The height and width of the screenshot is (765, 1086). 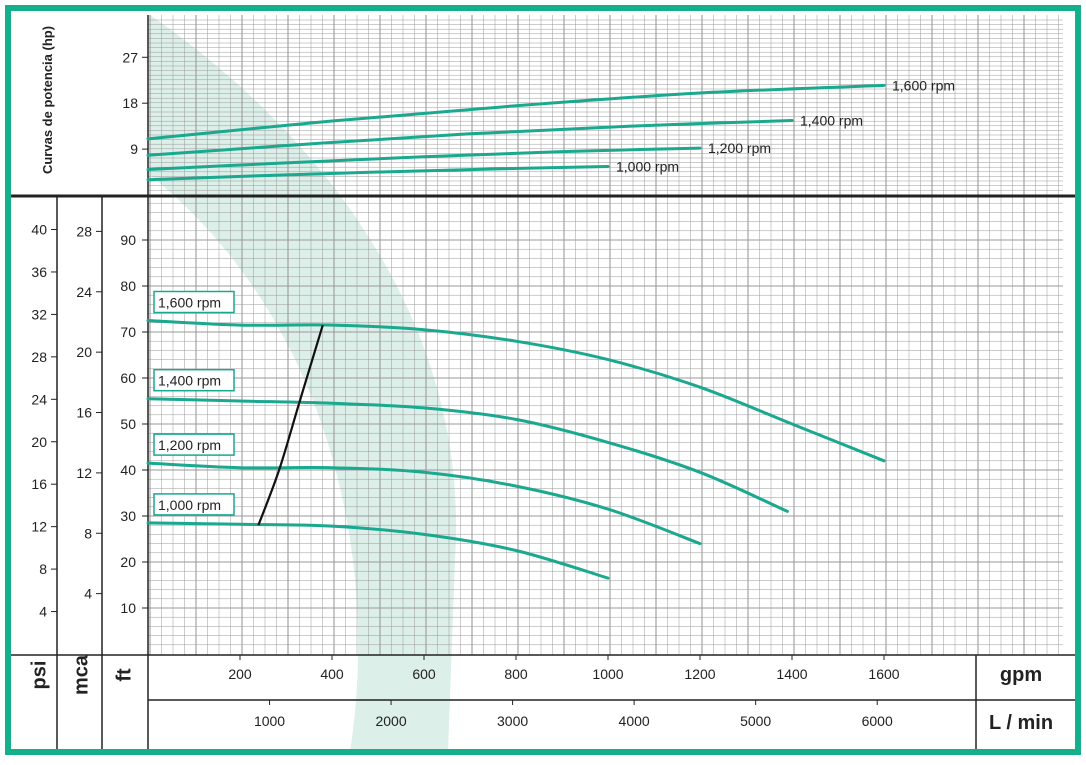 What do you see at coordinates (47, 100) in the screenshot?
I see `power-axis-label: Curvas de potencia (hp)` at bounding box center [47, 100].